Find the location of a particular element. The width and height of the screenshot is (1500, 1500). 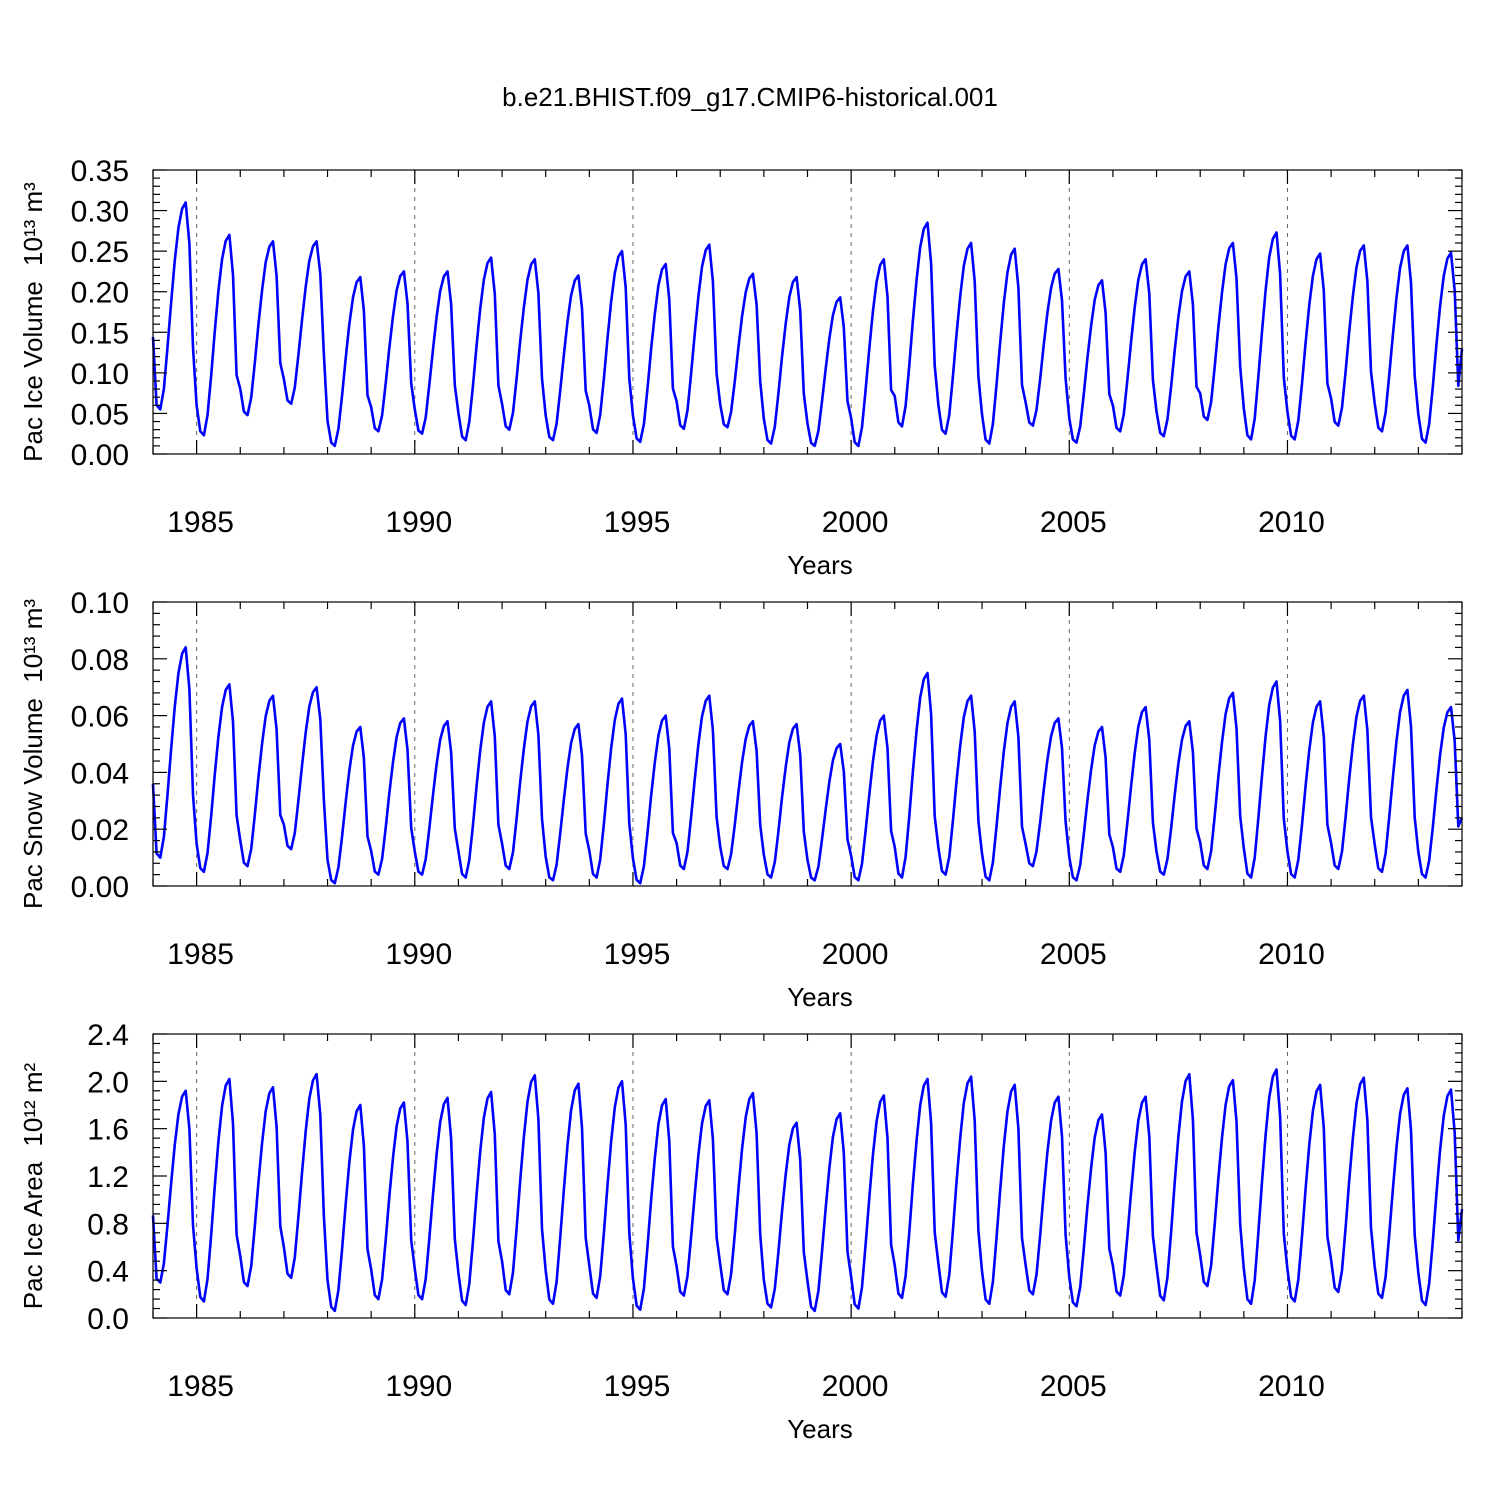

snow-volume-series-line is located at coordinates (807, 765).